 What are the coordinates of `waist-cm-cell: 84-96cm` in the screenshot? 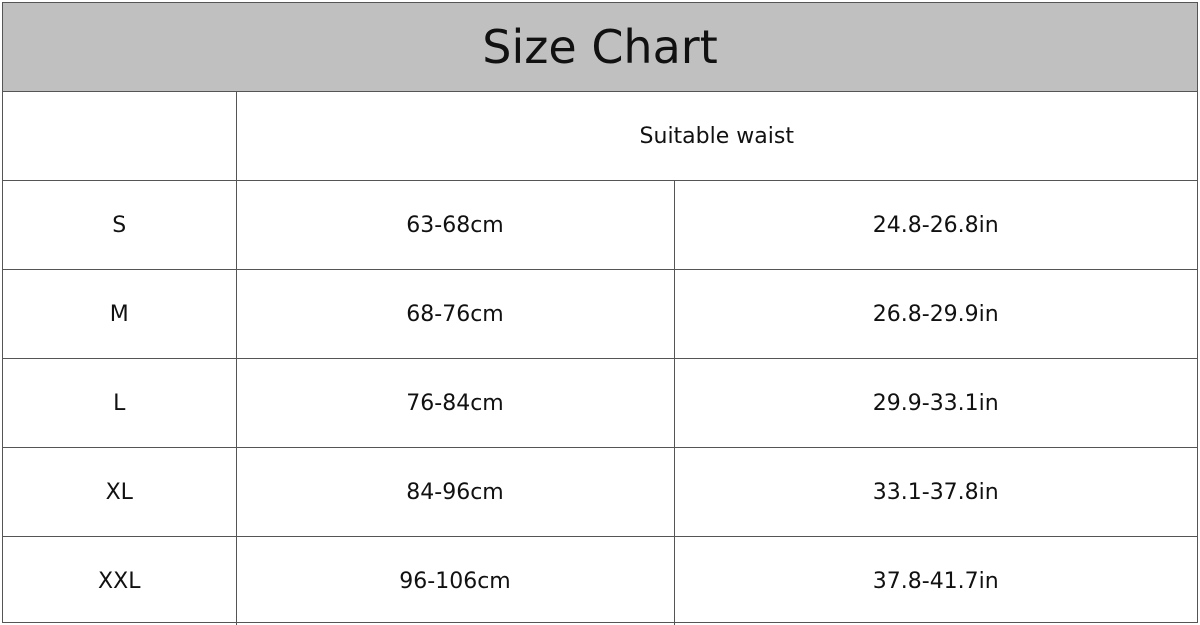 It's located at (455, 492).